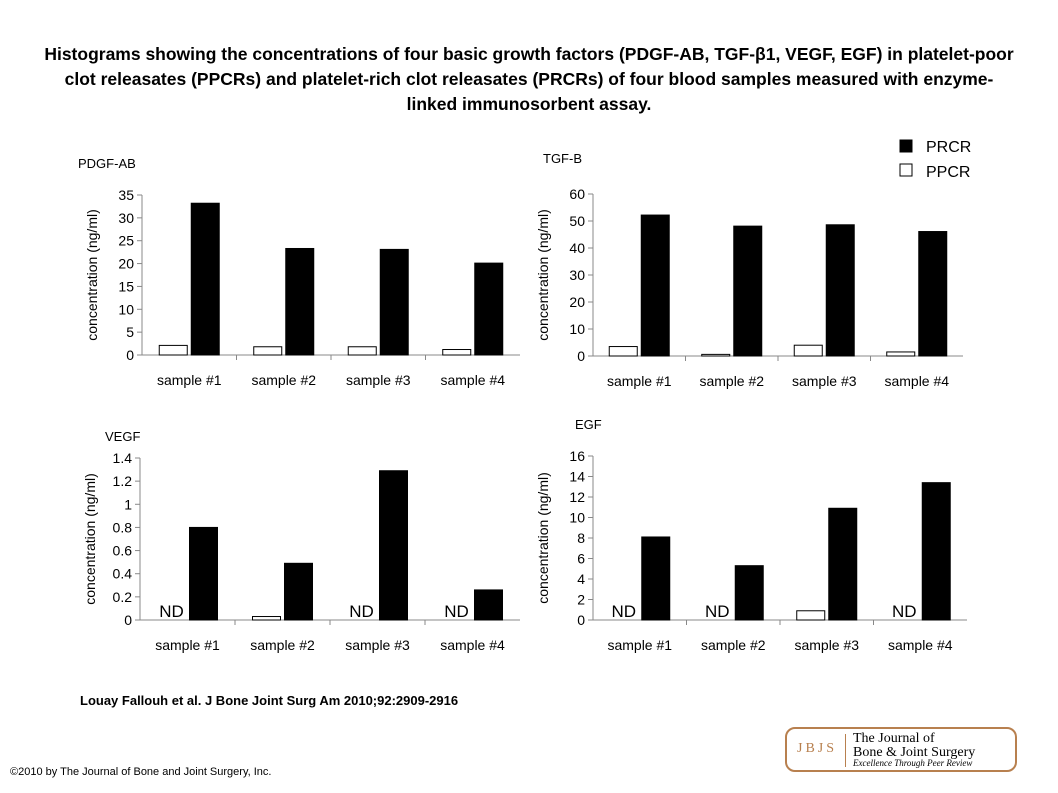 This screenshot has height=793, width=1058. What do you see at coordinates (577, 248) in the screenshot?
I see `y-tick-label: 40` at bounding box center [577, 248].